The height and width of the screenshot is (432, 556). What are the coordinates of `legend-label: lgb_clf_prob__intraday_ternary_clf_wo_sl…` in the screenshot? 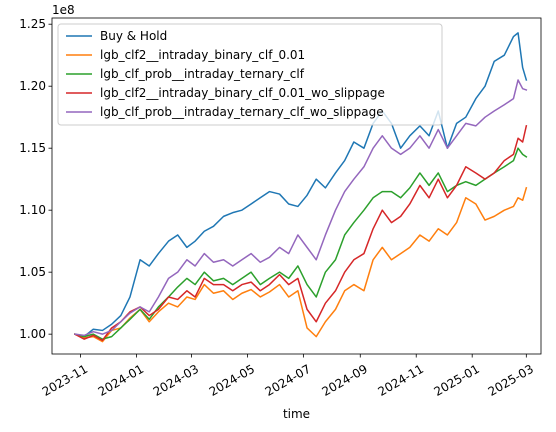 It's located at (242, 112).